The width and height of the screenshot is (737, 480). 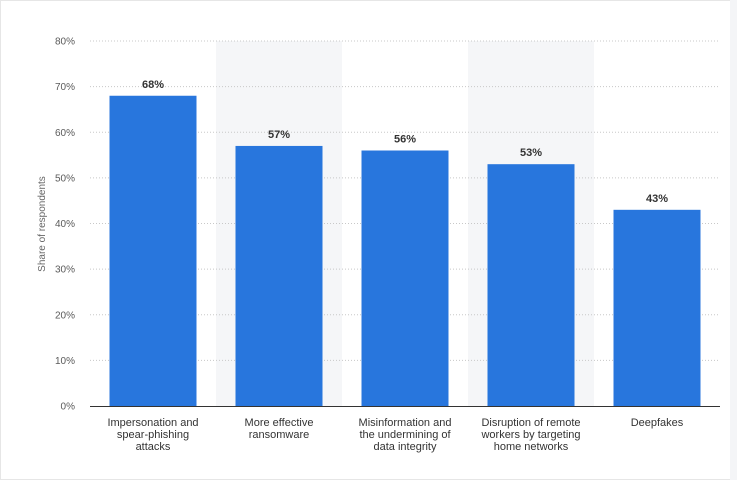 What do you see at coordinates (733, 240) in the screenshot?
I see `page-scroll-edge` at bounding box center [733, 240].